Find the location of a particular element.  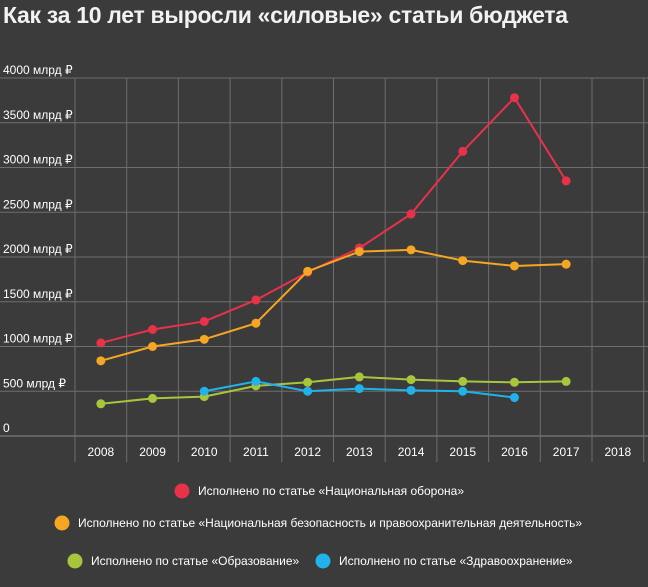

x-tick-label: 2011 is located at coordinates (256, 452).